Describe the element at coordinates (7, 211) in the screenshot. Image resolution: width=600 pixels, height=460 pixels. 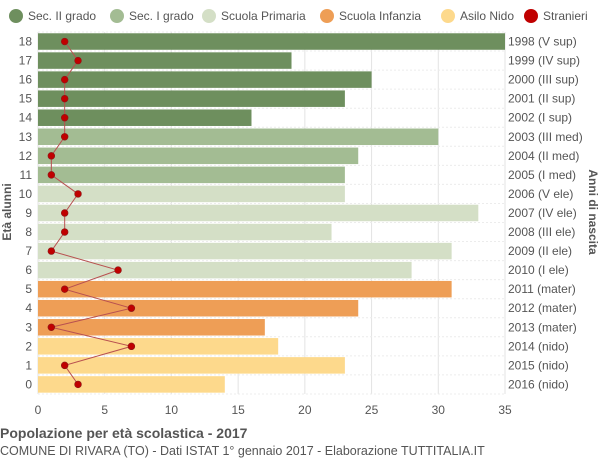
I see `y-axis-title: Età alunni` at that location.